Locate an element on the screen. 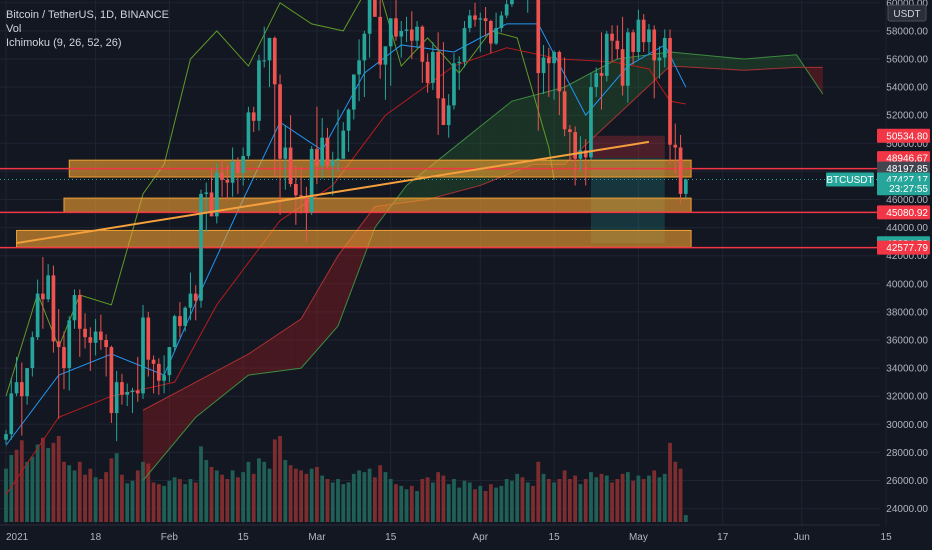 The image size is (932, 550). time-axis: 2021 18 Feb 15 Mar 15 Apr 15 May 17 Jun 15 is located at coordinates (446, 533).